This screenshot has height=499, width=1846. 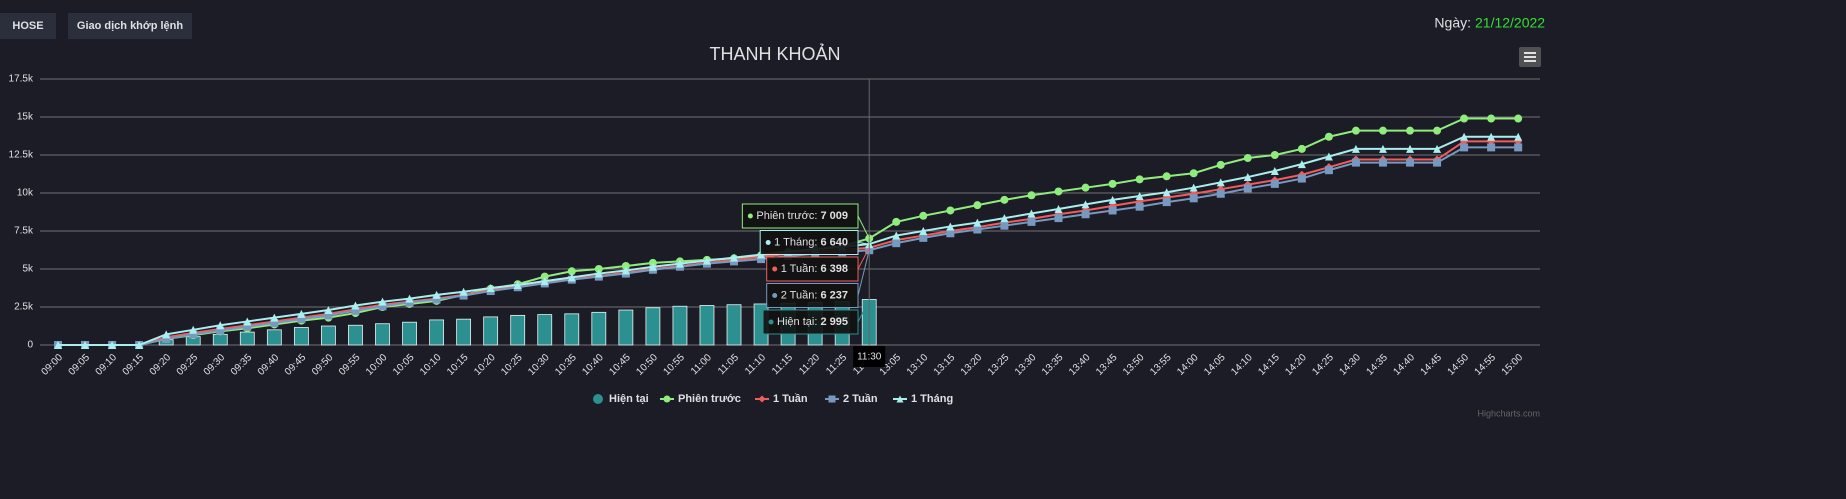 I want to click on tooltip-text: 2 Tuần: 6 237, so click(x=814, y=295).